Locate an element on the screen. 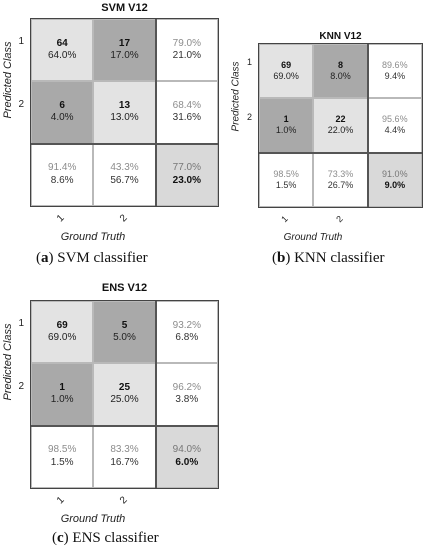 Image resolution: width=429 pixels, height=550 pixels. cell-percent: 69.0% is located at coordinates (62, 338).